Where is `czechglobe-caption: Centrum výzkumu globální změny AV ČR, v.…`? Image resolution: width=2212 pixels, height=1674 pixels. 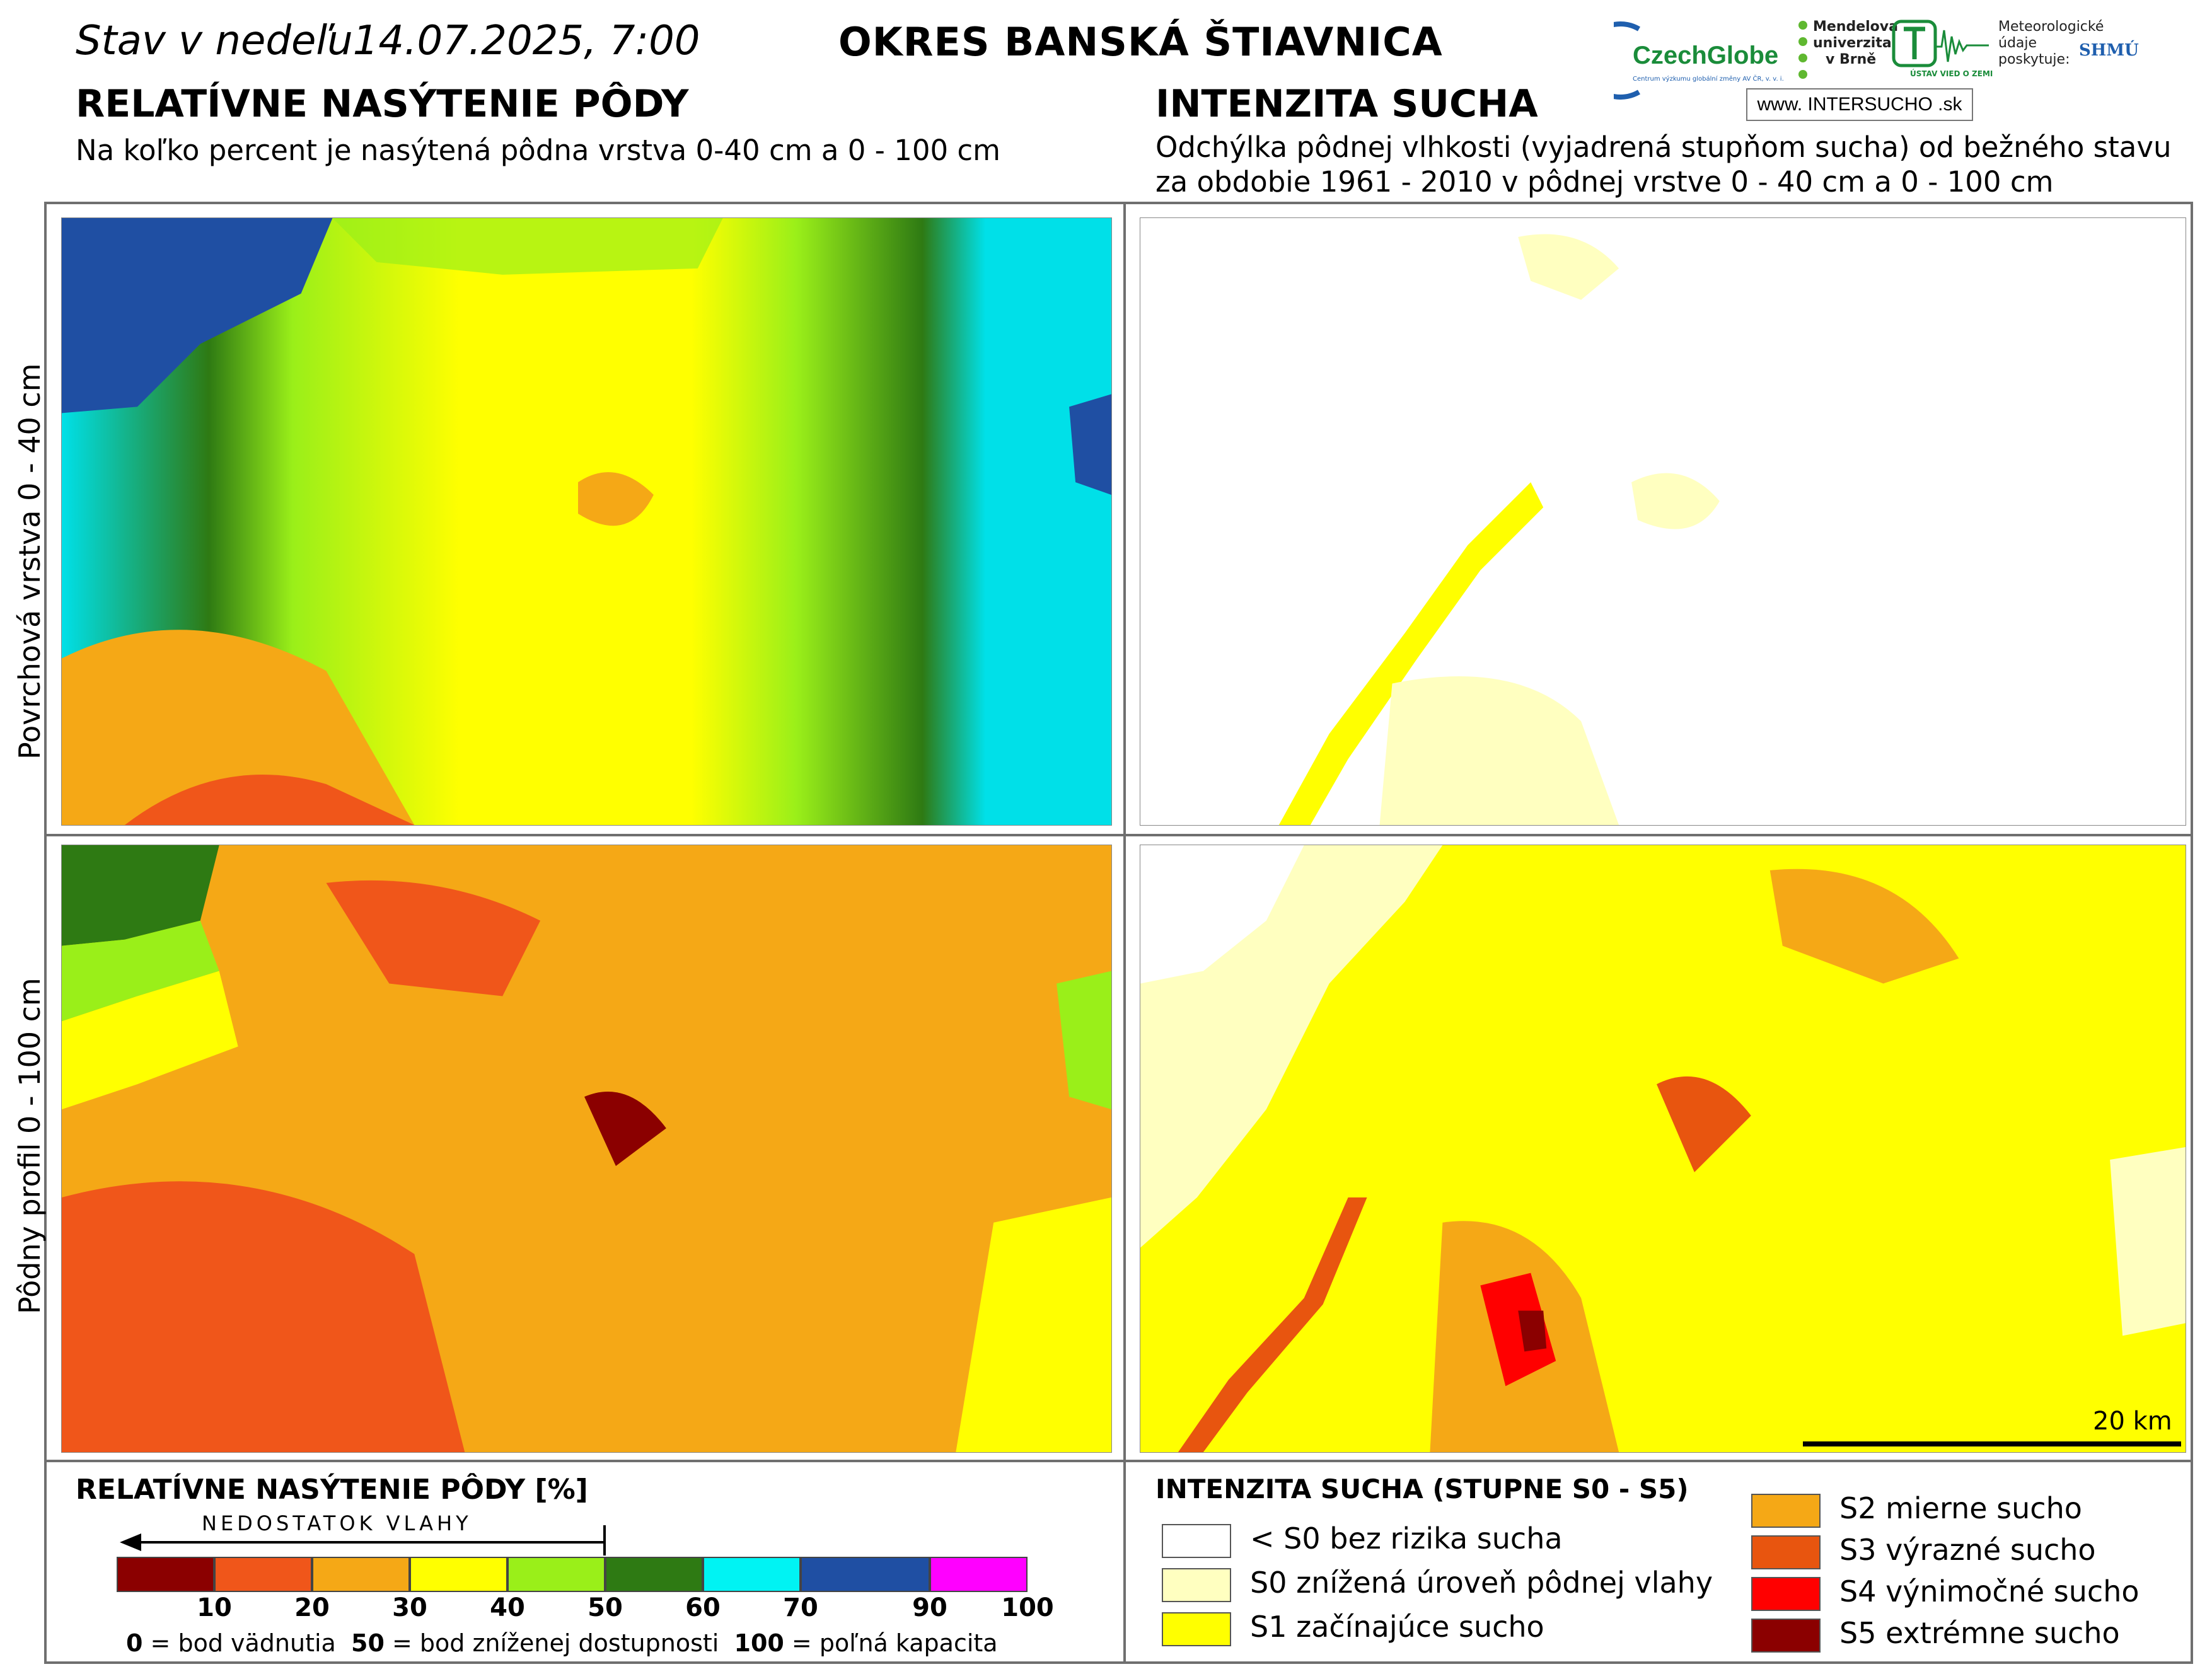
czechglobe-caption: Centrum výzkumu globální změny AV ČR, v.… is located at coordinates (1708, 79).